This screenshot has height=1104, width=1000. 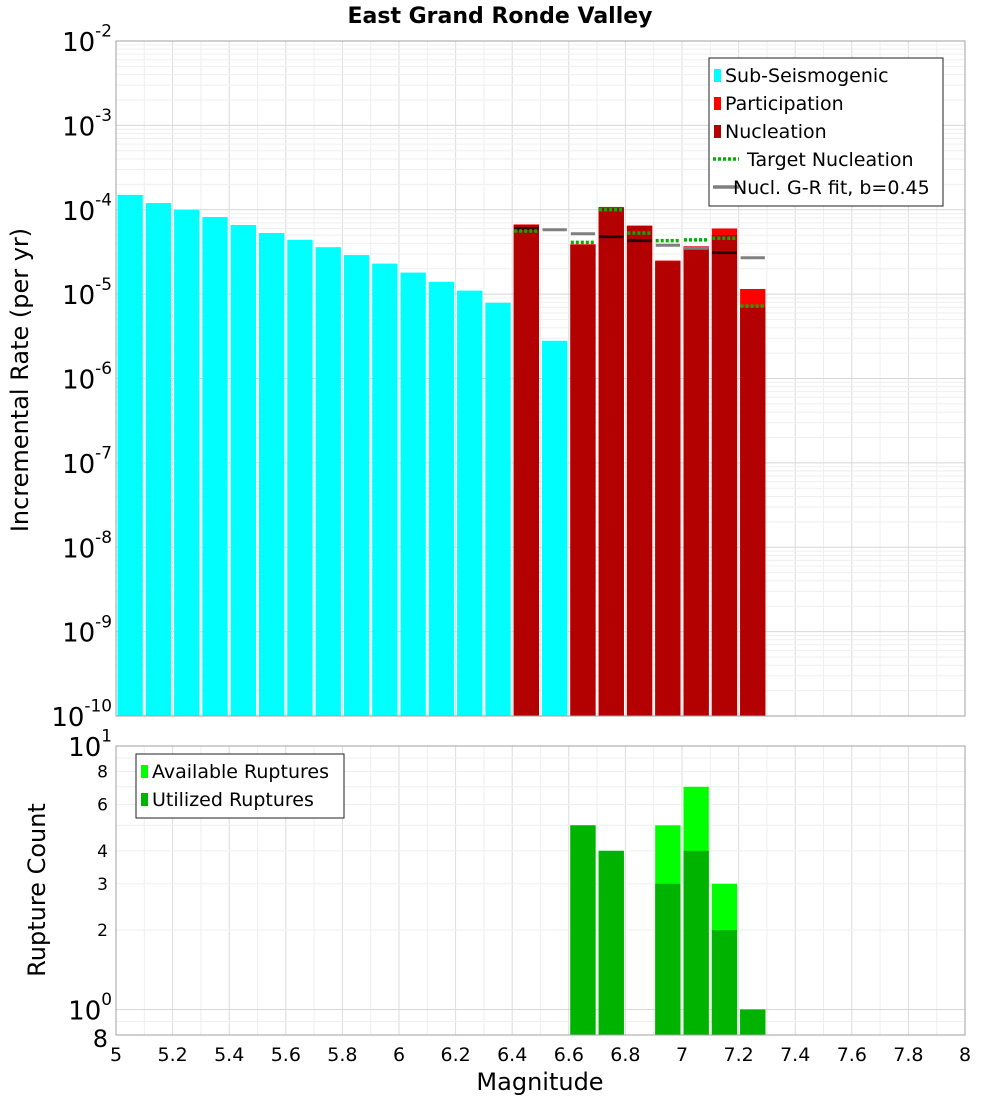 I want to click on legend-label: Participation, so click(x=784, y=104).